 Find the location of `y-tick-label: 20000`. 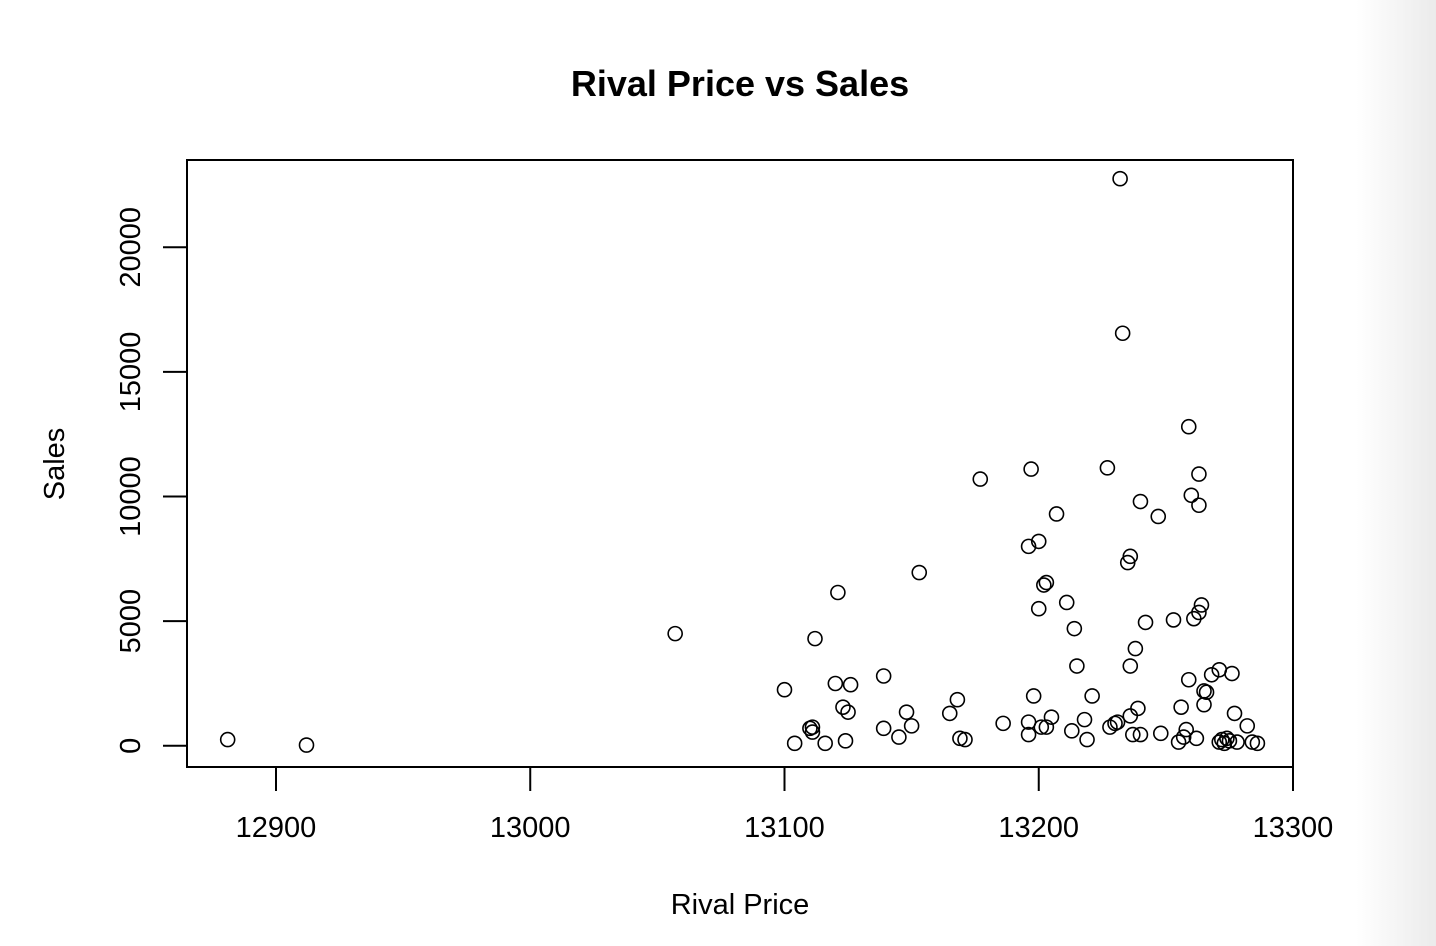

y-tick-label: 20000 is located at coordinates (131, 247).